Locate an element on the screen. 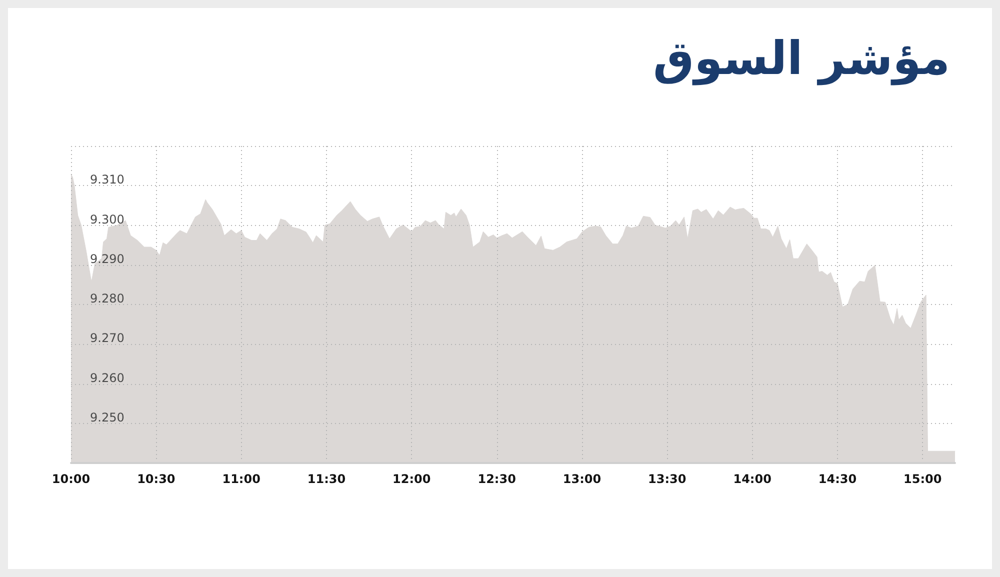 Image resolution: width=1000 pixels, height=577 pixels. x-tick-label: 12:00 is located at coordinates (411, 479).